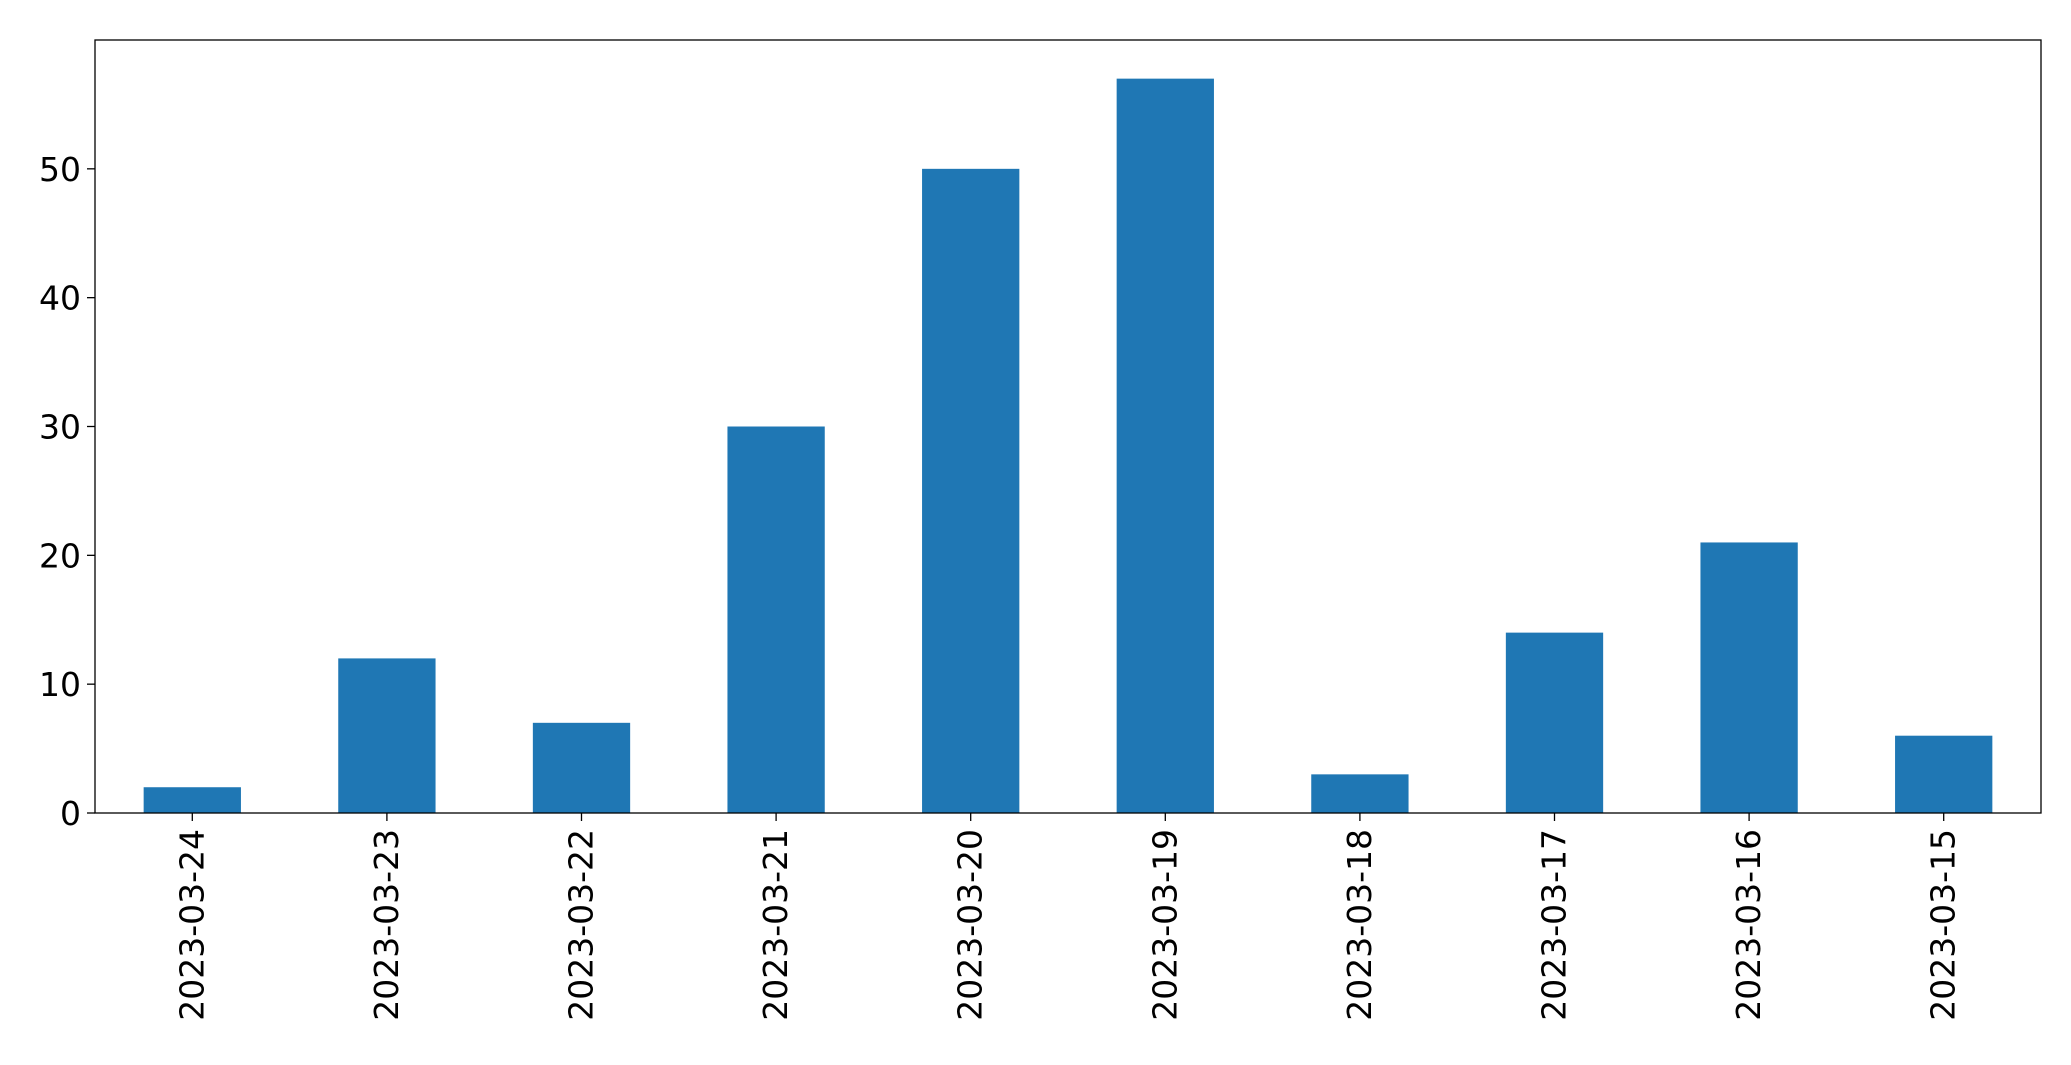 The image size is (2071, 1065). I want to click on x-tick-label: 2023-03-24, so click(191, 925).